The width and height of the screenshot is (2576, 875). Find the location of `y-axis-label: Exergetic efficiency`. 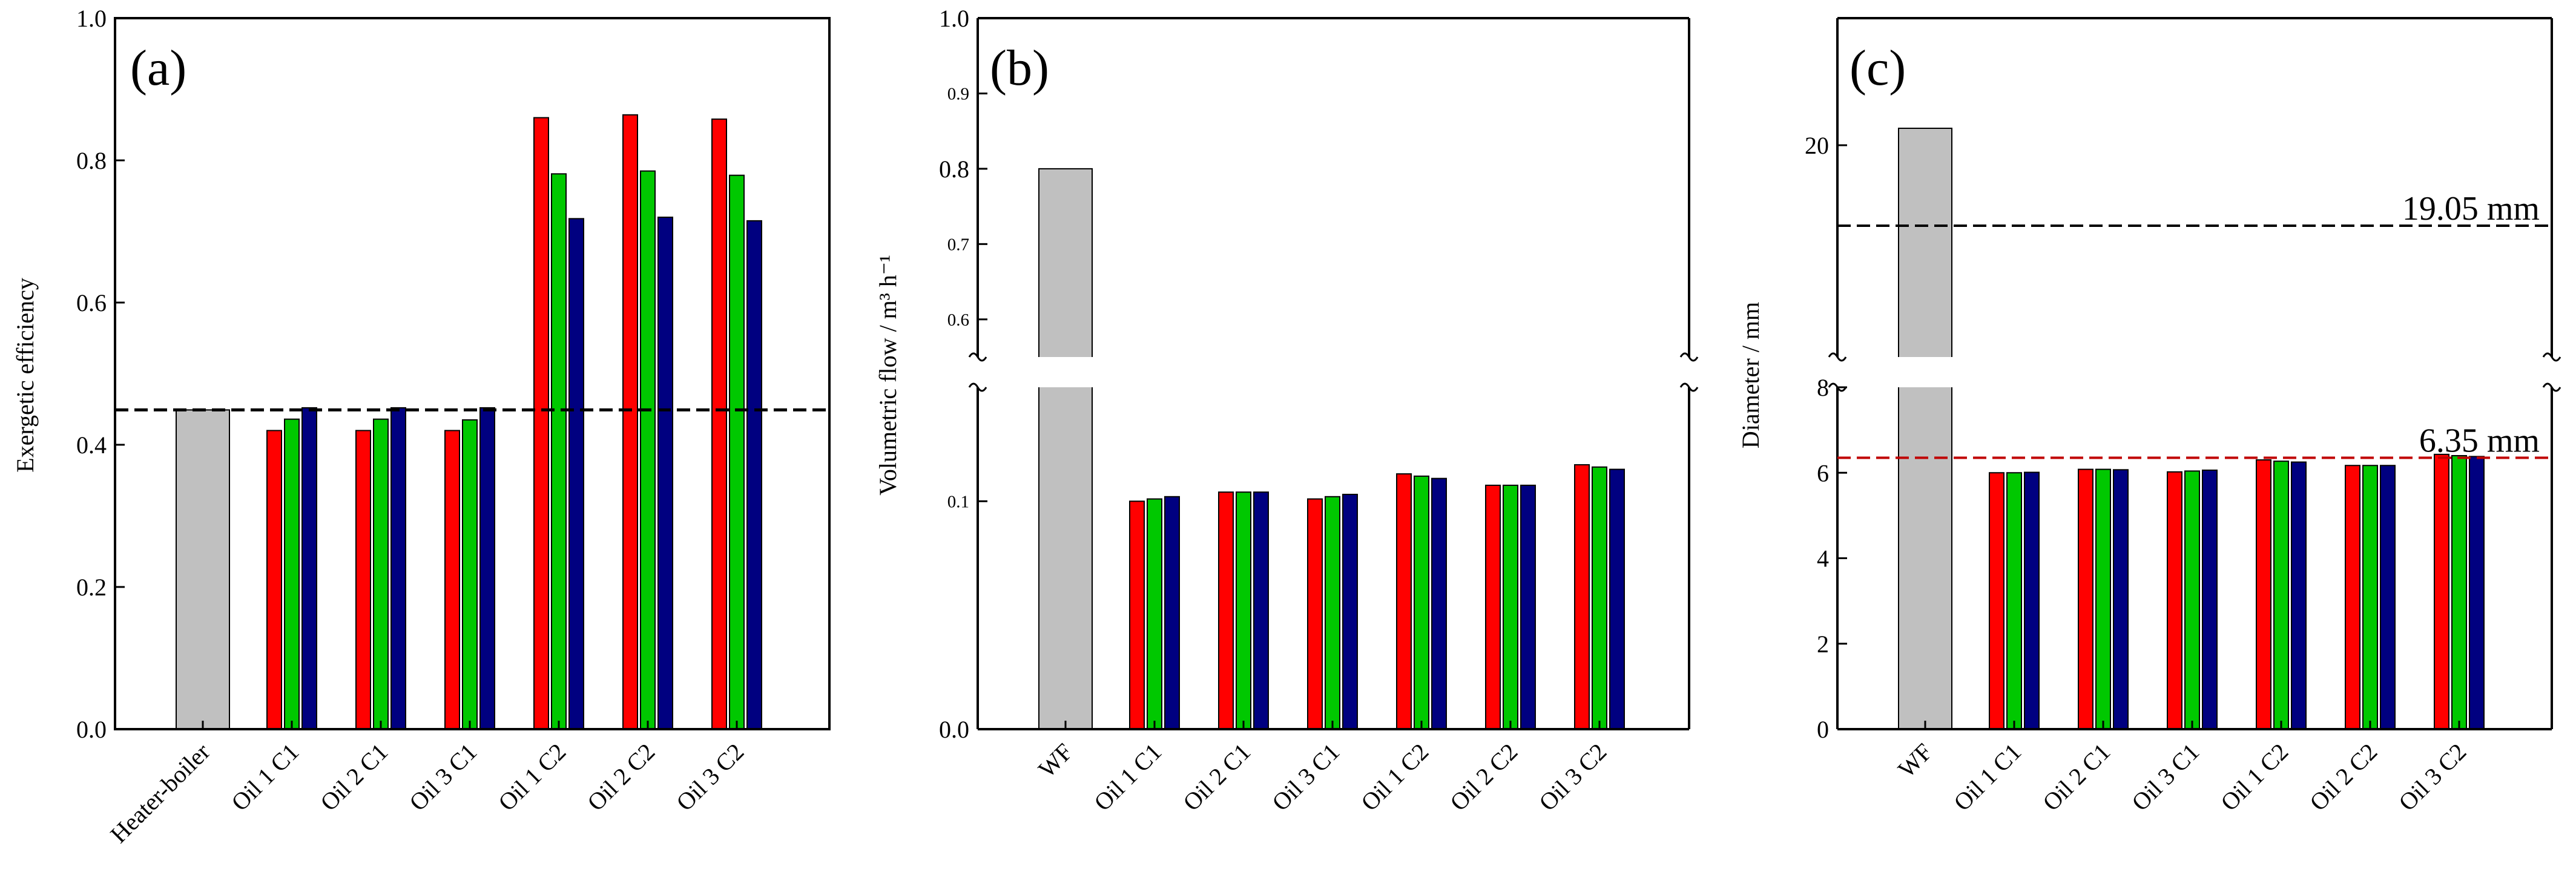

y-axis-label: Exergetic efficiency is located at coordinates (26, 375).